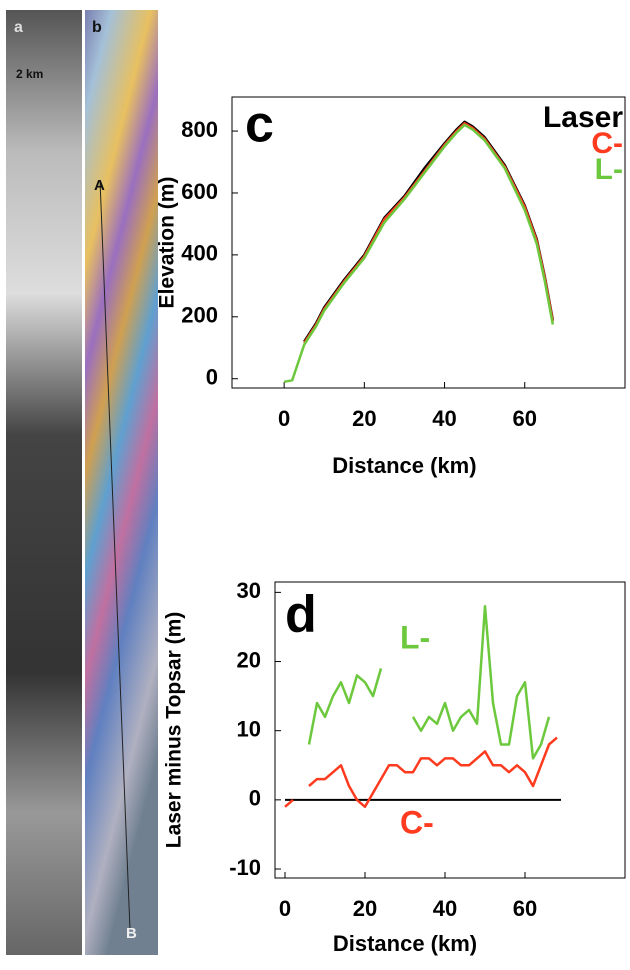 This screenshot has width=630, height=970. Describe the element at coordinates (249, 590) in the screenshot. I see `y-tick-label: 30` at that location.